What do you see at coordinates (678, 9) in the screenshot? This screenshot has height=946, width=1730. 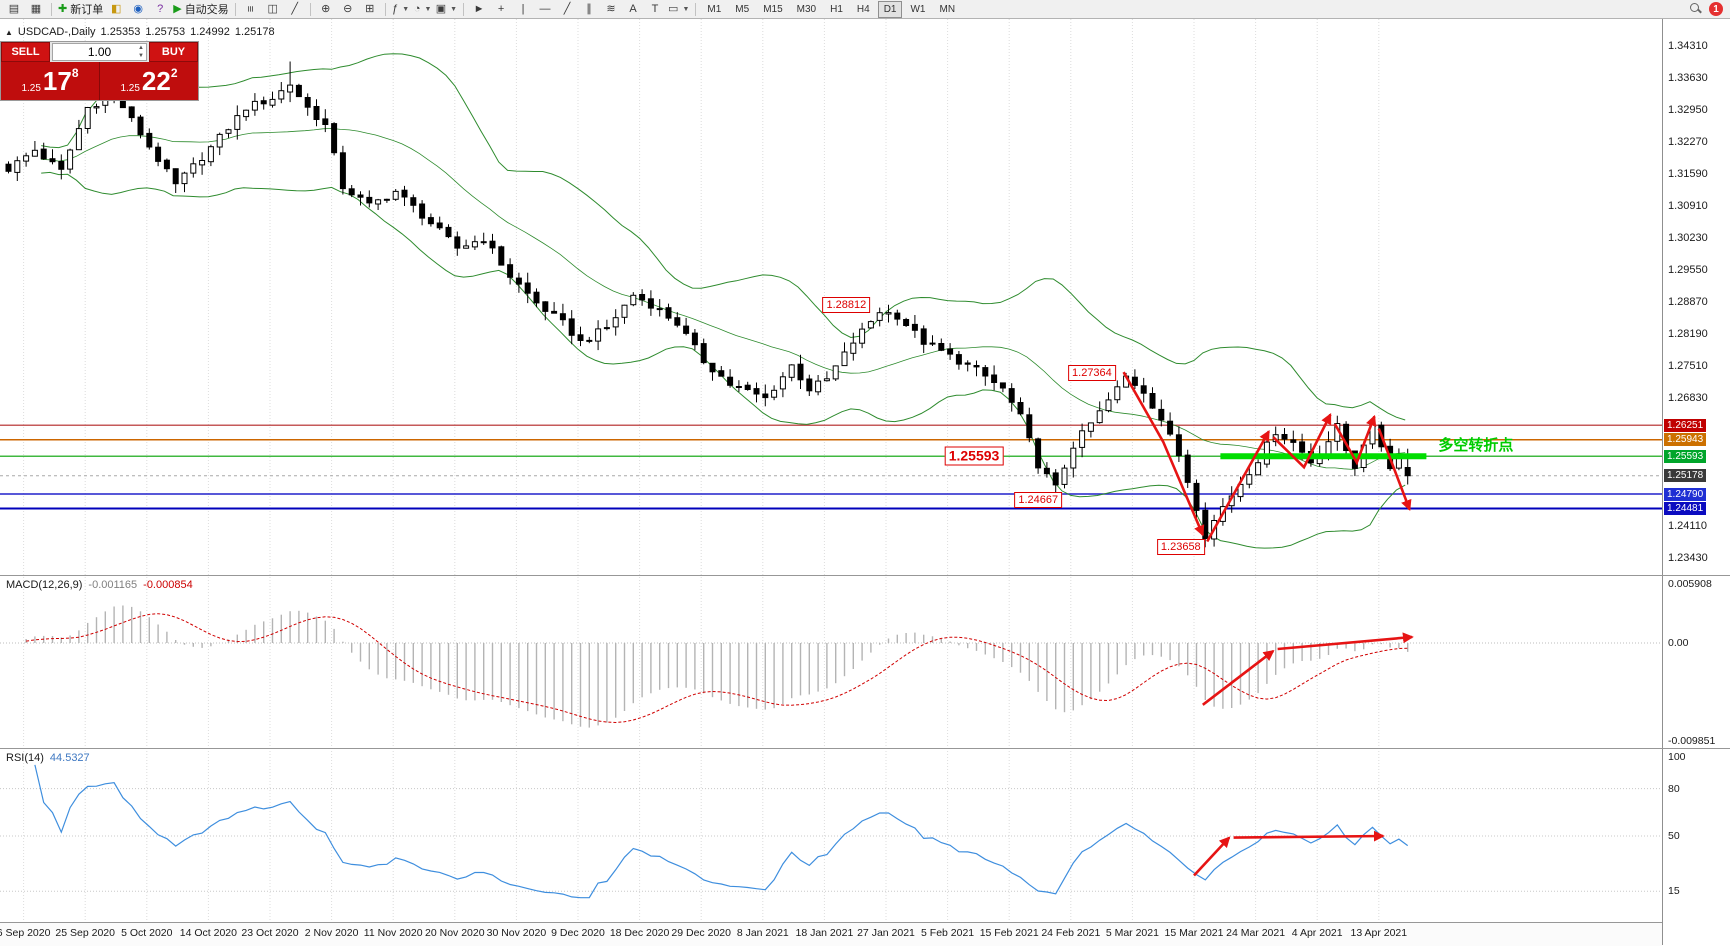 I see `shapes-icon: ▭ ▼` at bounding box center [678, 9].